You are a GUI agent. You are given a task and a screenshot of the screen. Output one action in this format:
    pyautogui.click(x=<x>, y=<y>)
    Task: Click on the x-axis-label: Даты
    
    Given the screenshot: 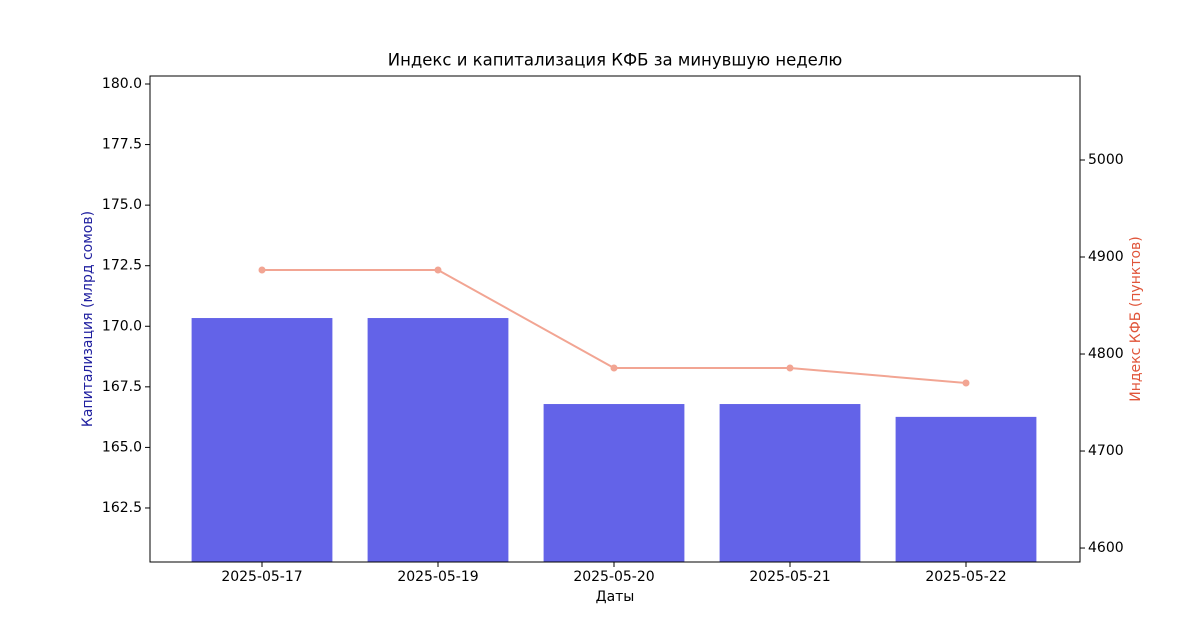 What is the action you would take?
    pyautogui.click(x=615, y=597)
    